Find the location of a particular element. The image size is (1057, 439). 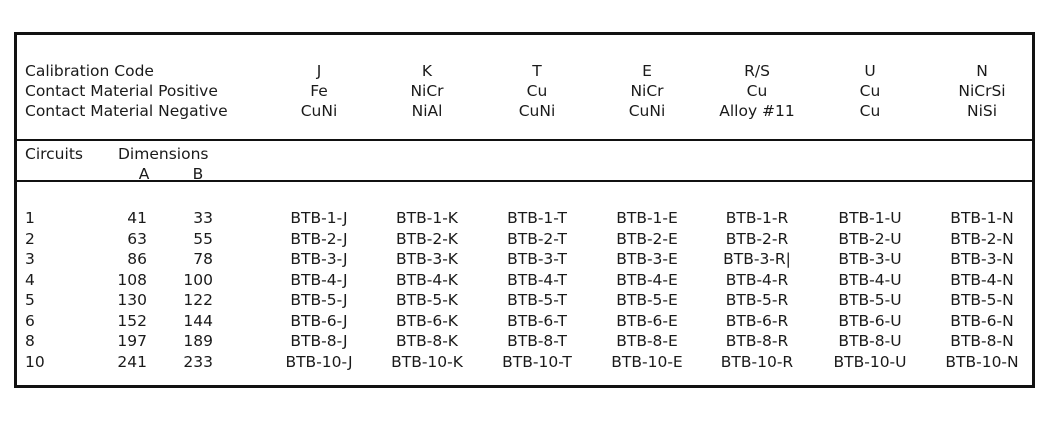

header-circuits: Circuits is located at coordinates (54, 154).